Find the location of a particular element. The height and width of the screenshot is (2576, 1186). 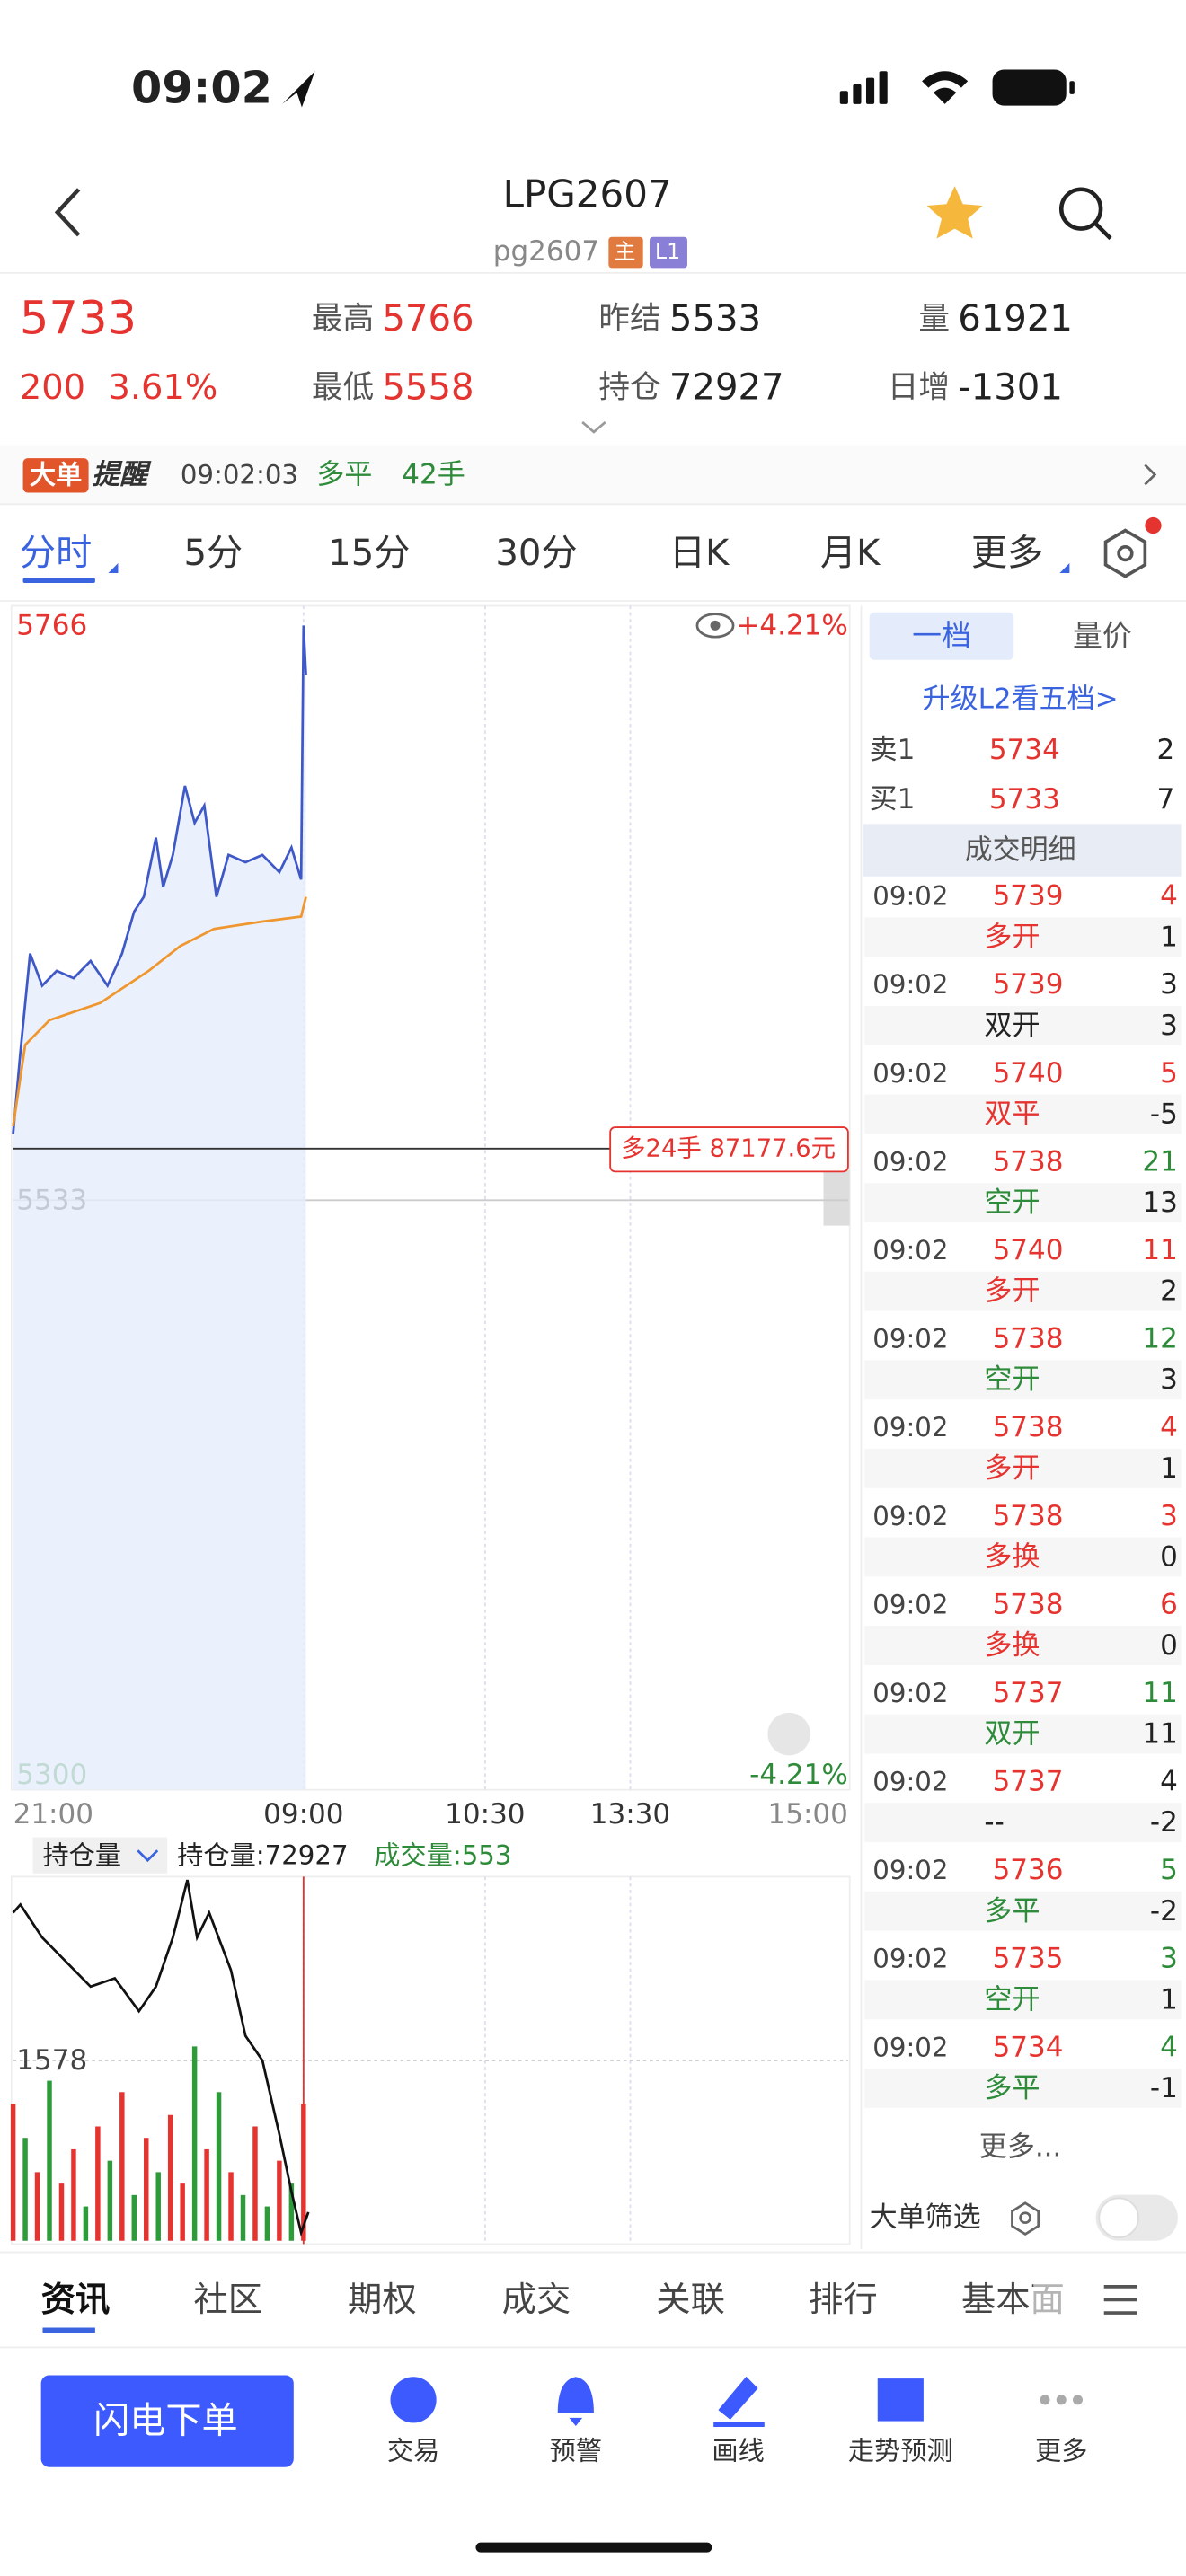

fullscreen-button is located at coordinates (788, 1734).